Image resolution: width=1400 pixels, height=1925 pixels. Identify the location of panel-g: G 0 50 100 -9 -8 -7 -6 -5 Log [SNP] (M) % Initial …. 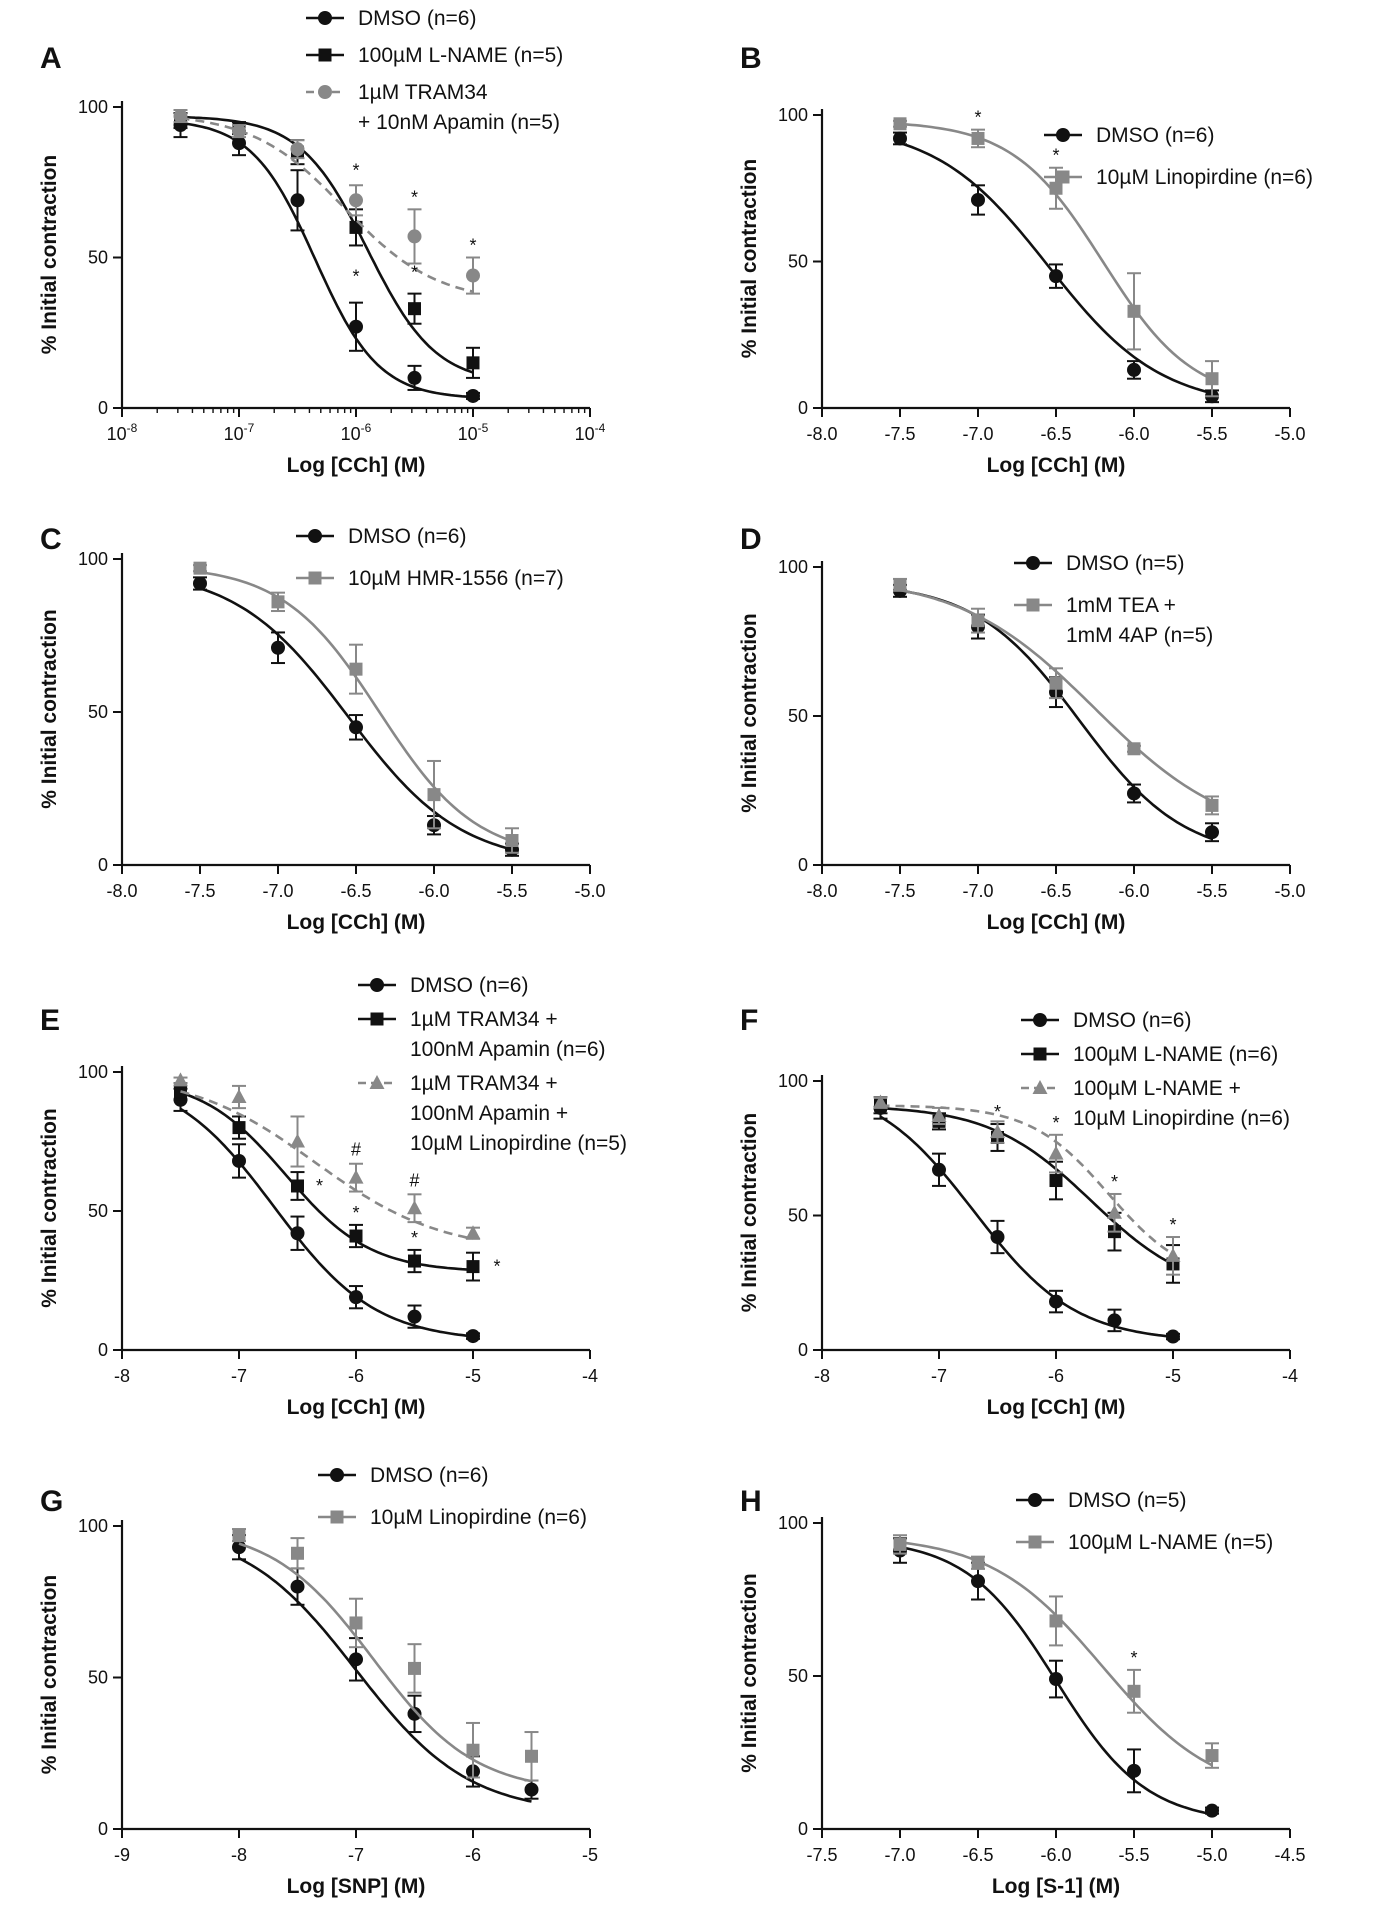
(350, 1683).